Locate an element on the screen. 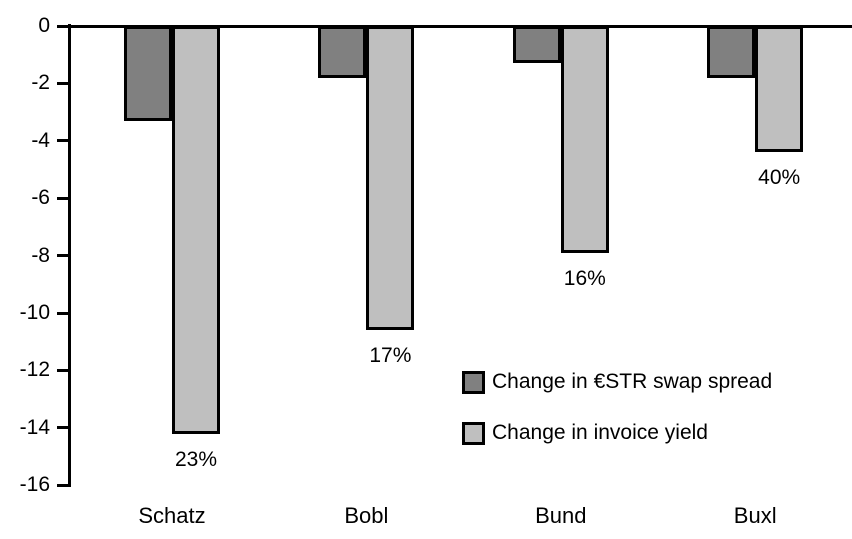 The image size is (852, 539). y-tick-label: -8 is located at coordinates (40, 255).